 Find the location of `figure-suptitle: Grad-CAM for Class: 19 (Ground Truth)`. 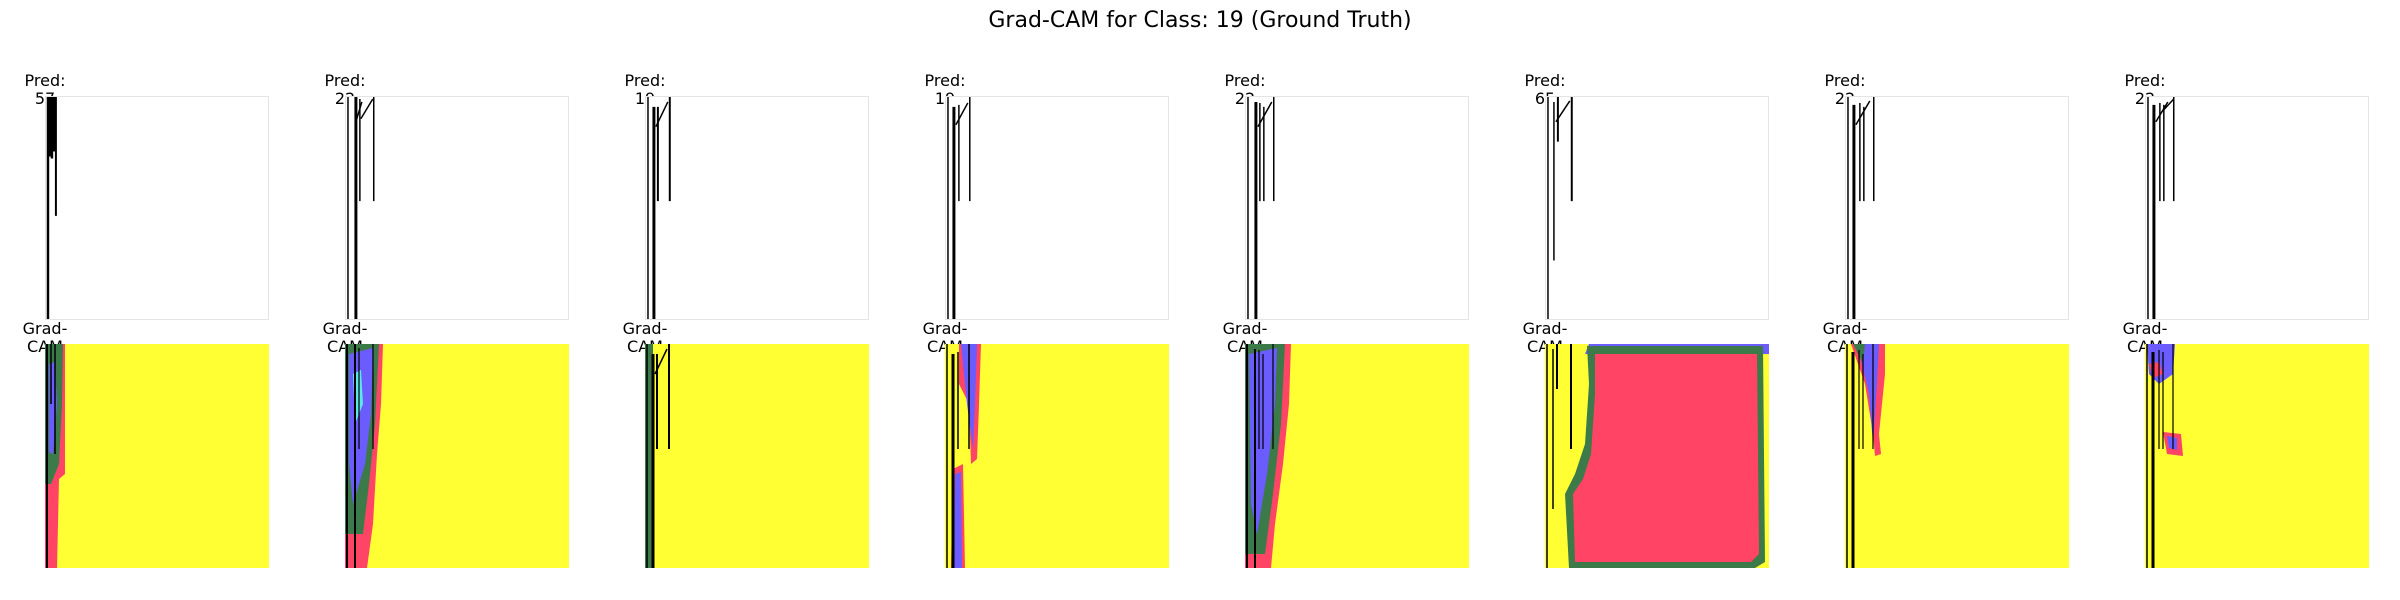

figure-suptitle: Grad-CAM for Class: 19 (Ground Truth) is located at coordinates (1200, 20).